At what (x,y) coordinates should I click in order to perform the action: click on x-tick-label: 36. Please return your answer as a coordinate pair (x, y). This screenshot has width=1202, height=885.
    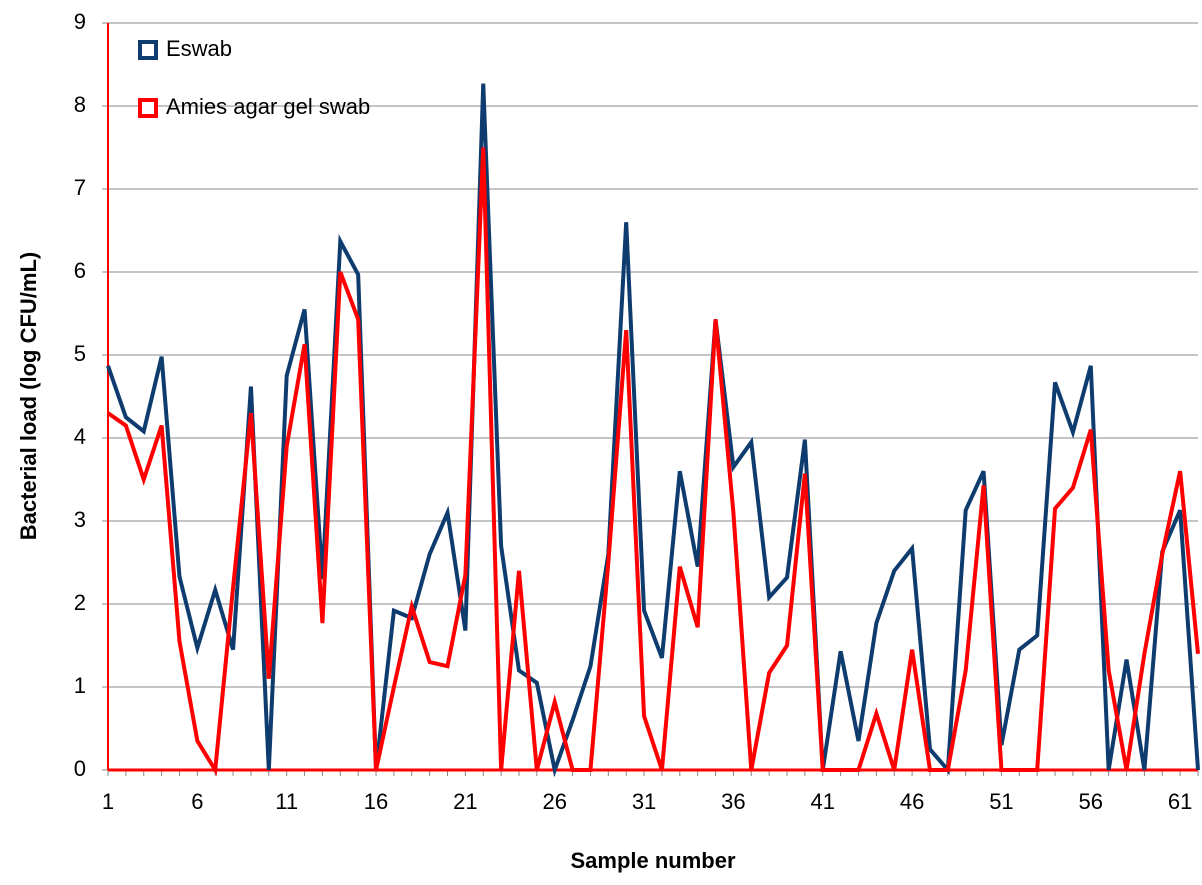
    Looking at the image, I should click on (733, 801).